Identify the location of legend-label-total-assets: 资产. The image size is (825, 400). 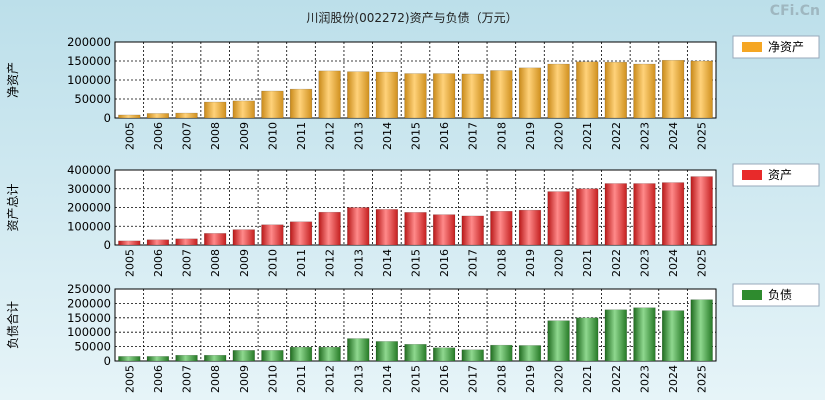
(780, 175).